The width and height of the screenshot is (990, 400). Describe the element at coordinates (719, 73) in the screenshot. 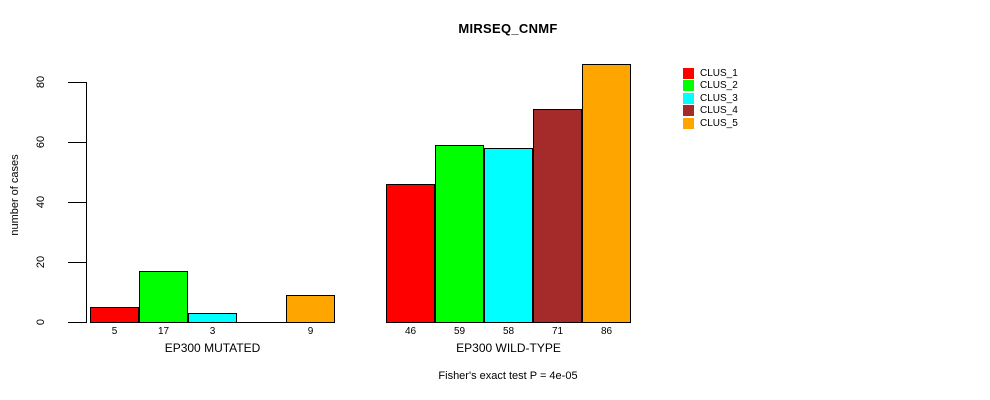

I see `legend-label-clus-1: CLUS_1` at that location.